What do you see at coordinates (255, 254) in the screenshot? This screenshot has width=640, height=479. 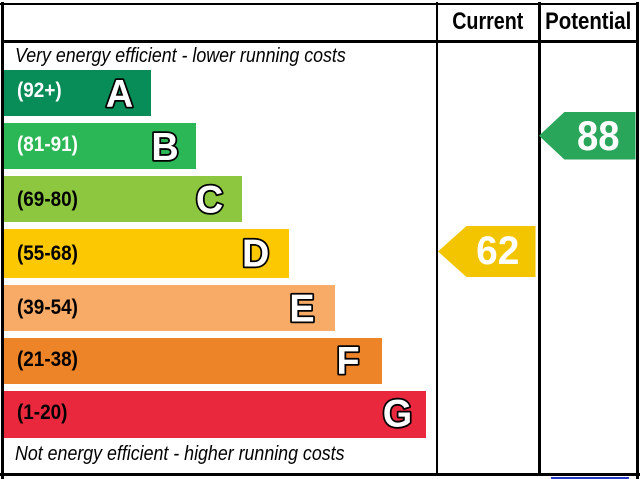 I see `svg-text: D` at bounding box center [255, 254].